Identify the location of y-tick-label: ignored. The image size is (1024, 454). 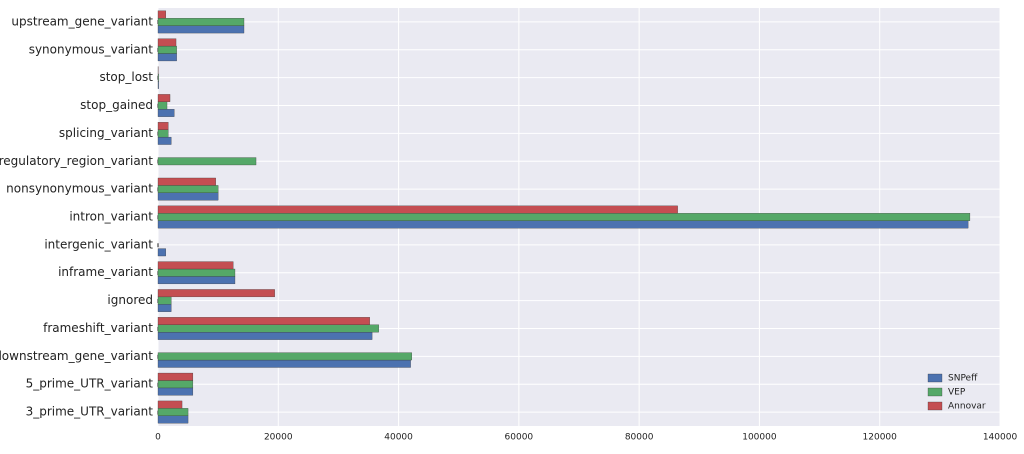
(130, 300).